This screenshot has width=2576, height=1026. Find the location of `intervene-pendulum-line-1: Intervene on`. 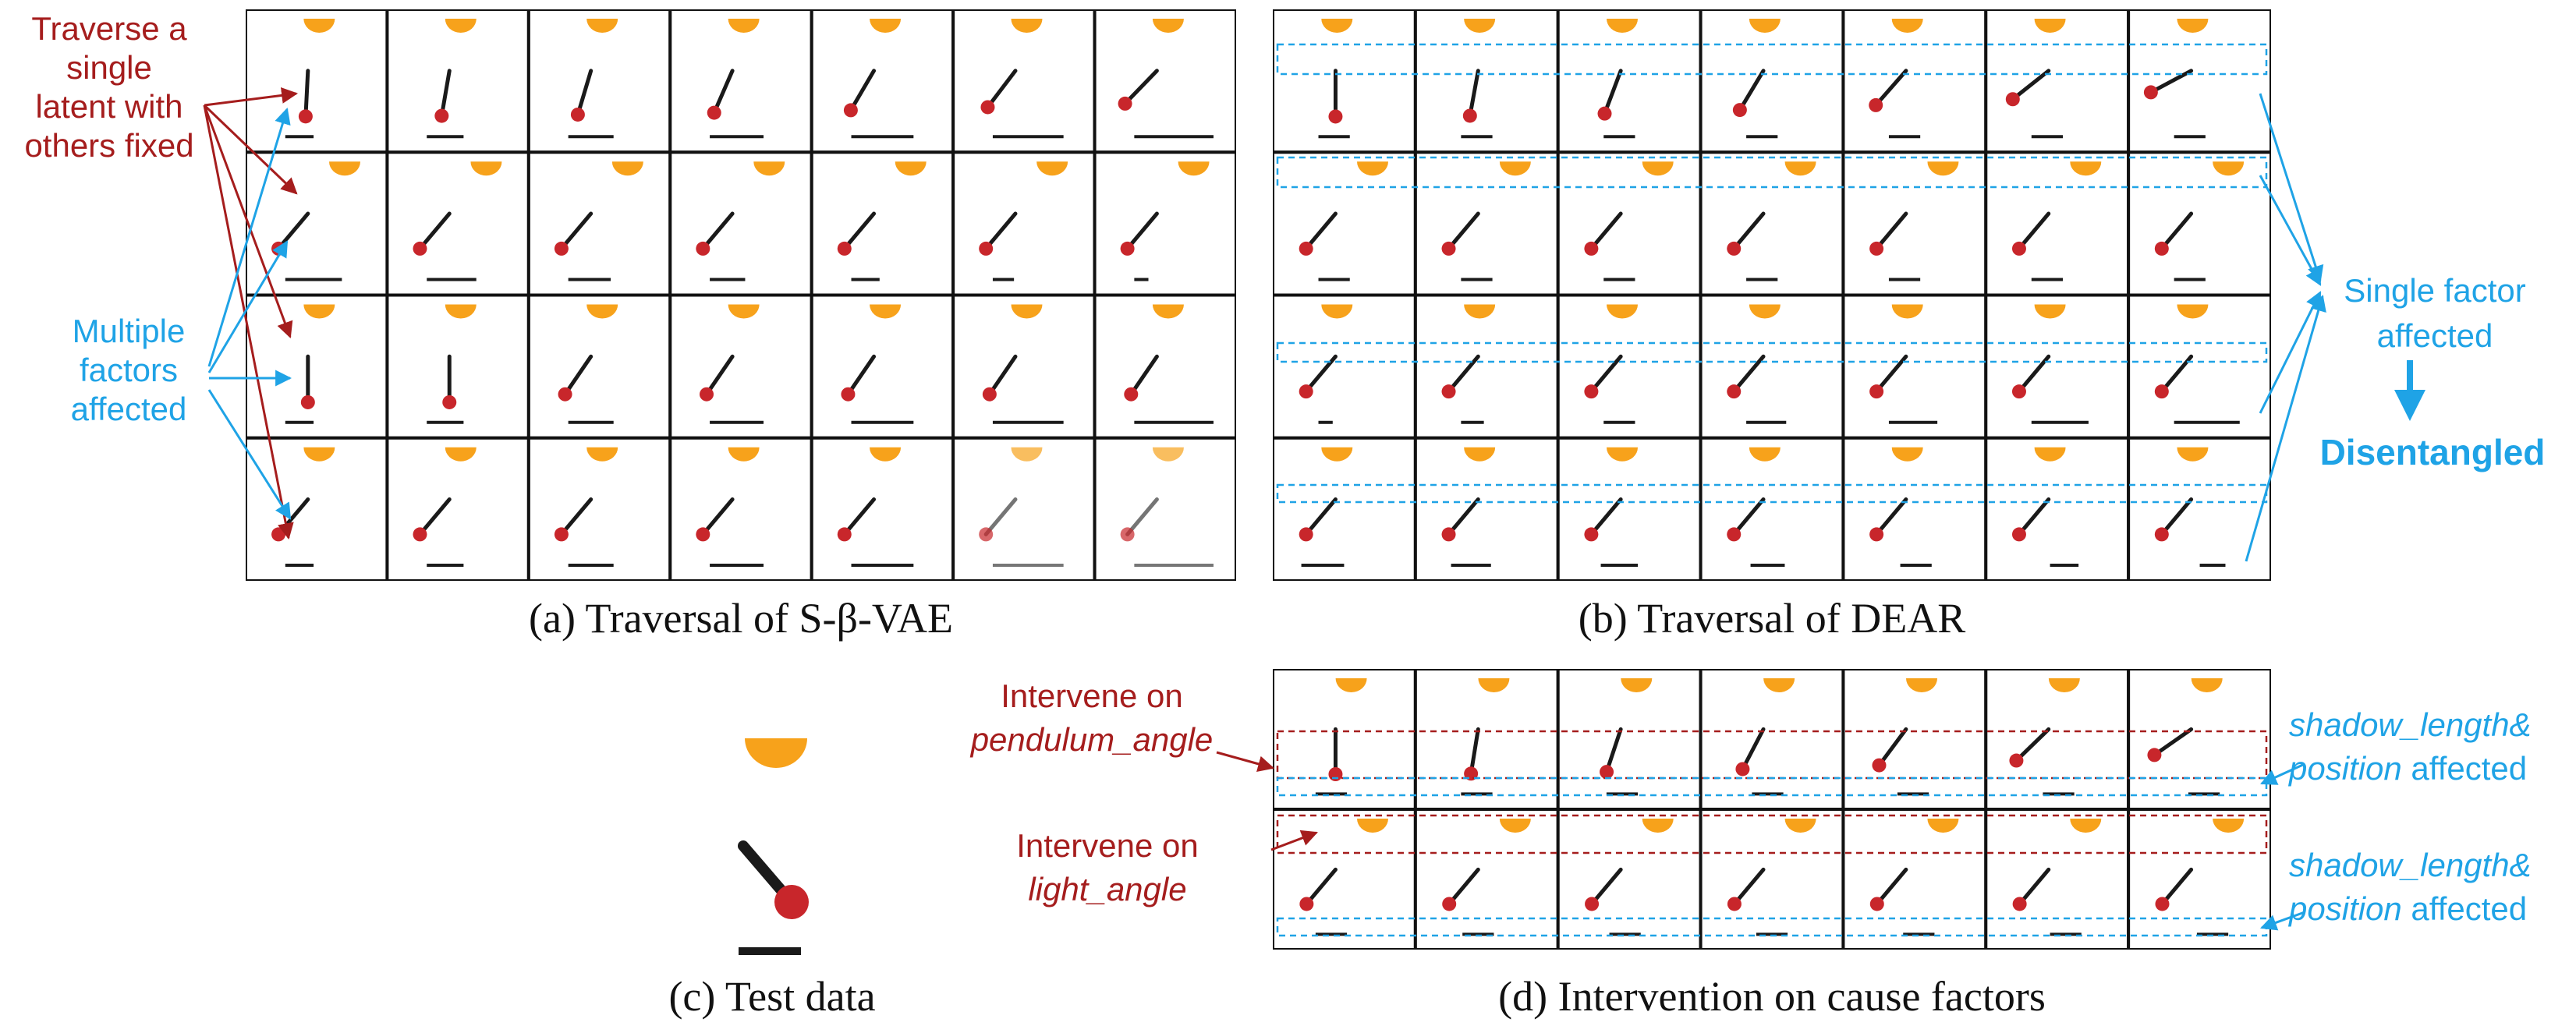

intervene-pendulum-line-1: Intervene on is located at coordinates (1092, 696).